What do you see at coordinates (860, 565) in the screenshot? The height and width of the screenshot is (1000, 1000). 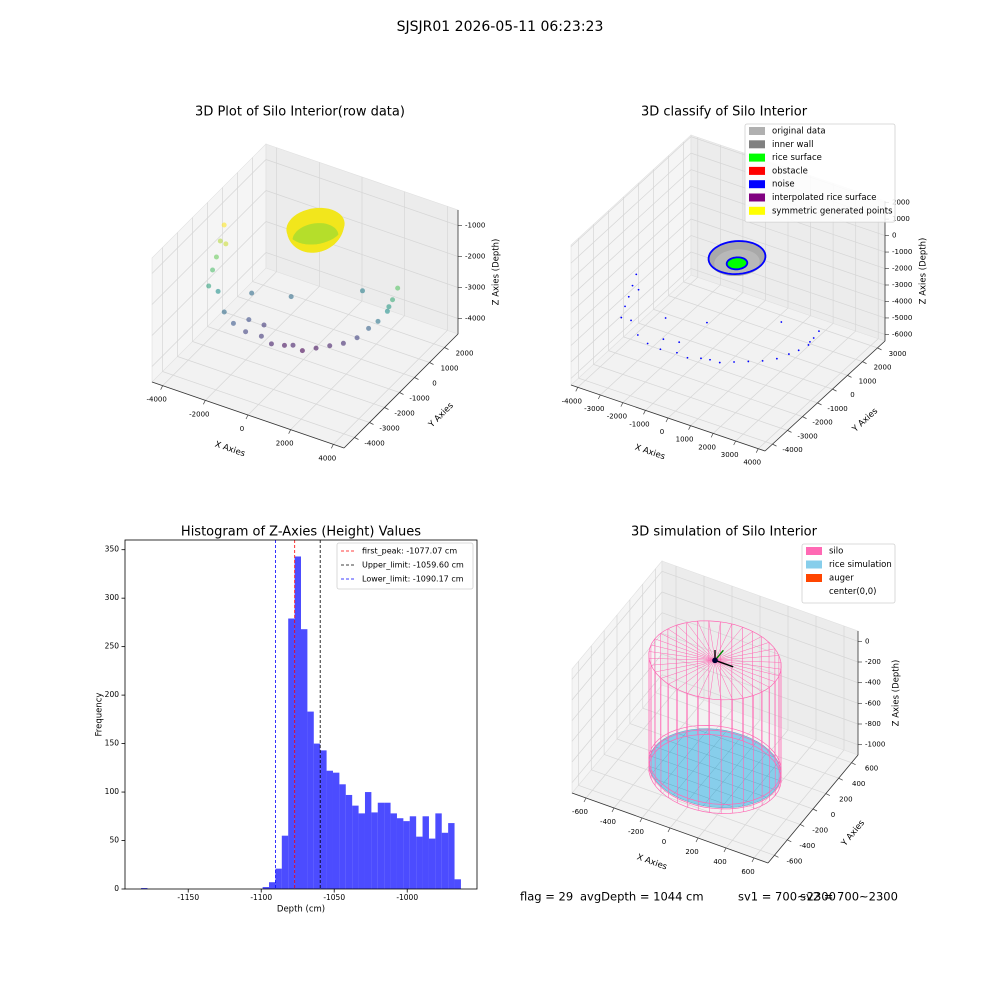 I see `legend-label: rice simulation` at bounding box center [860, 565].